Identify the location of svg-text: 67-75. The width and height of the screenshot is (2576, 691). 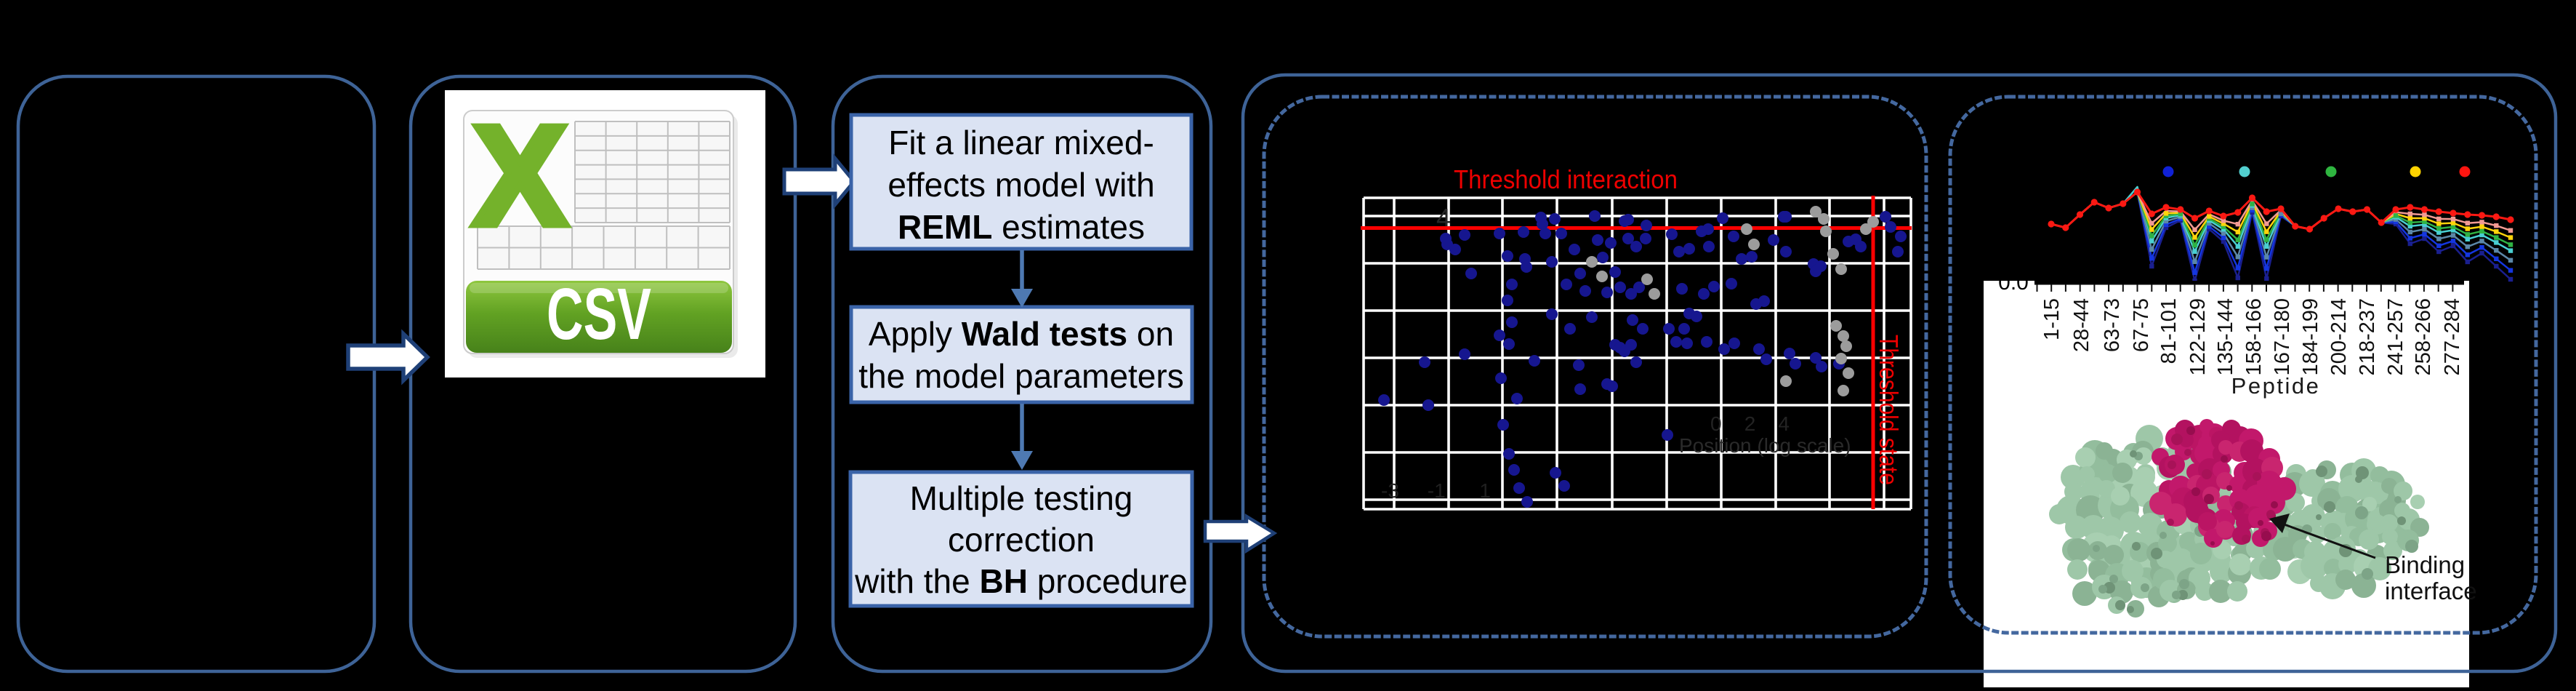
(2141, 325).